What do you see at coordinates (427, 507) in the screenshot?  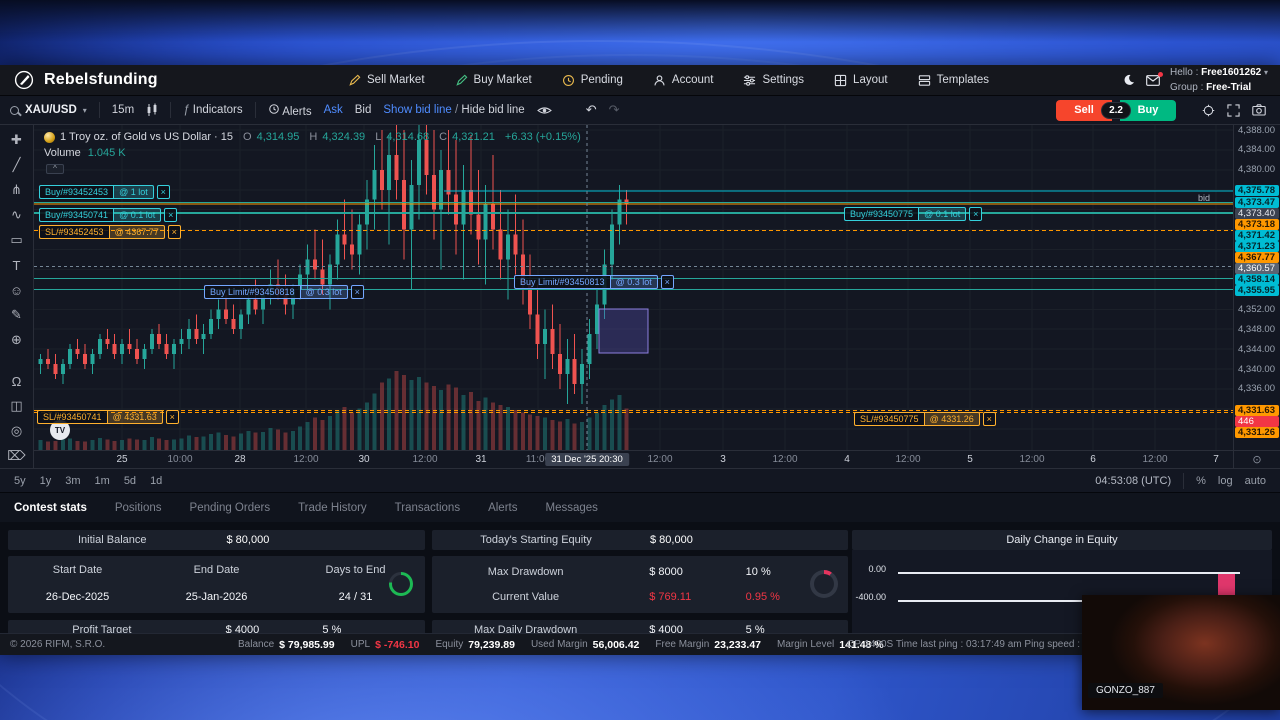 I see `tab-transactions: Transactions` at bounding box center [427, 507].